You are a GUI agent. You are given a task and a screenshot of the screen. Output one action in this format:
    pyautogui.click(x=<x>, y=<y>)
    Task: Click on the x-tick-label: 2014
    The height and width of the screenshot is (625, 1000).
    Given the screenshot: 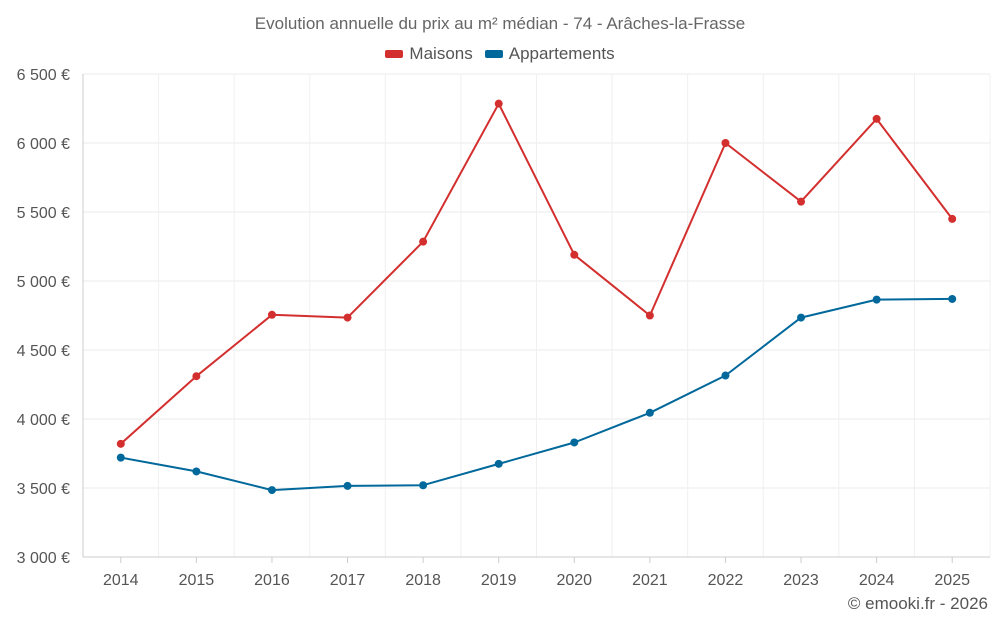 What is the action you would take?
    pyautogui.click(x=121, y=580)
    